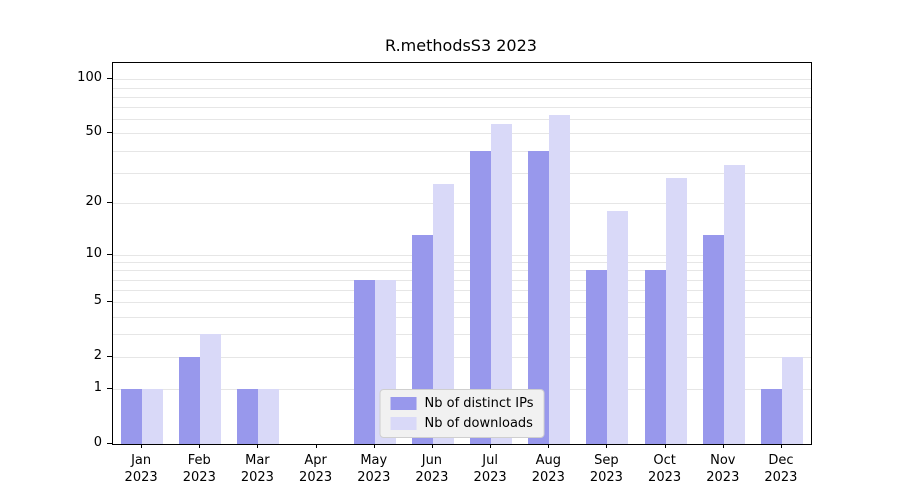  Describe the element at coordinates (548, 469) in the screenshot. I see `x-tick-label: Aug 2023` at that location.